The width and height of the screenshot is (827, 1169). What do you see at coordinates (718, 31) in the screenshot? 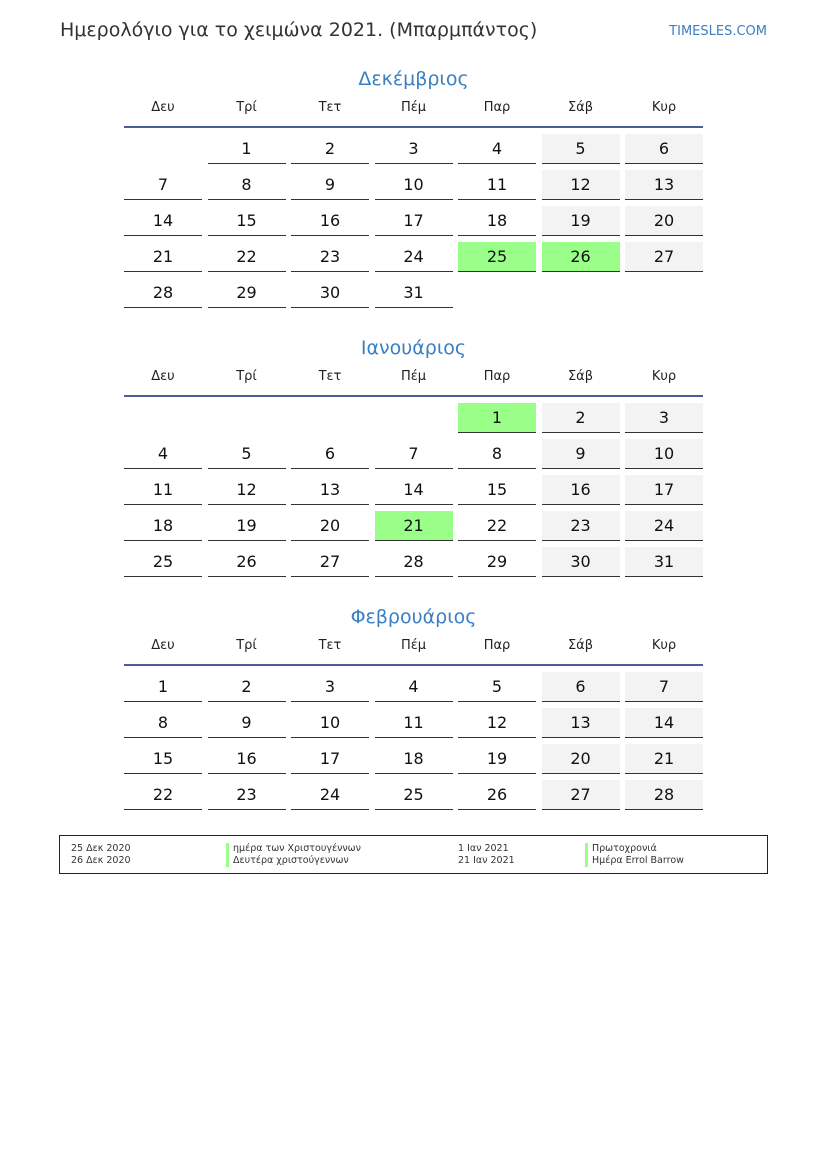
I see `brand-link: TIMESLES.COM` at bounding box center [718, 31].